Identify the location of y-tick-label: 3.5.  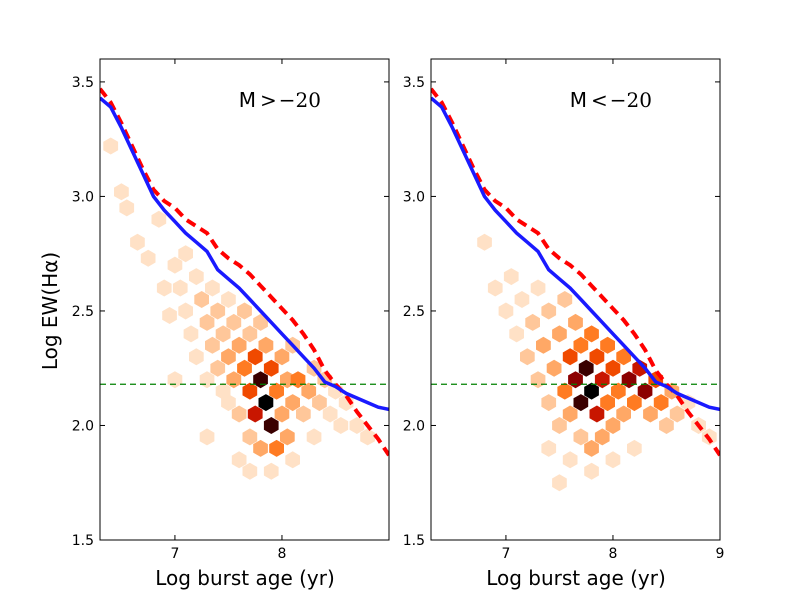
(414, 83).